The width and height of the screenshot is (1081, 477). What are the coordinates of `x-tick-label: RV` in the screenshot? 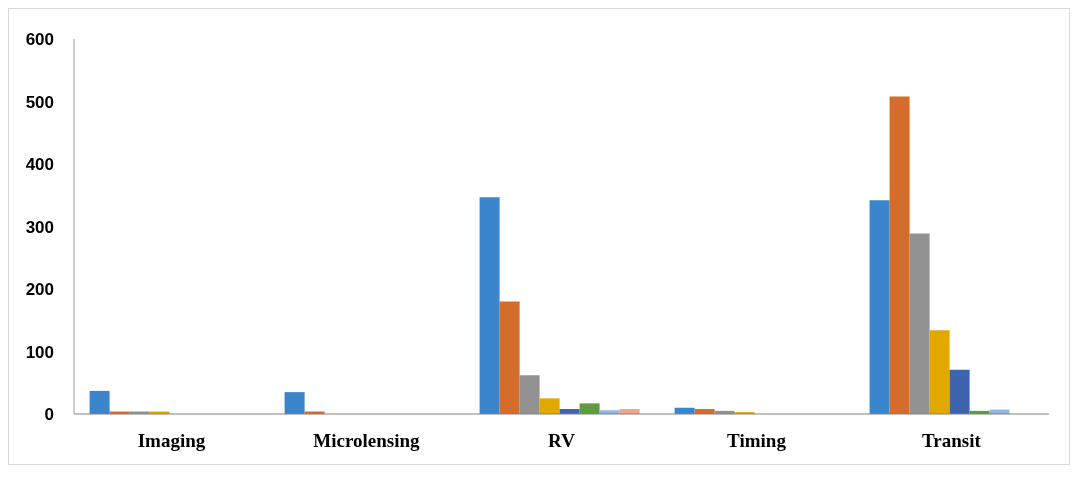 It's located at (562, 441).